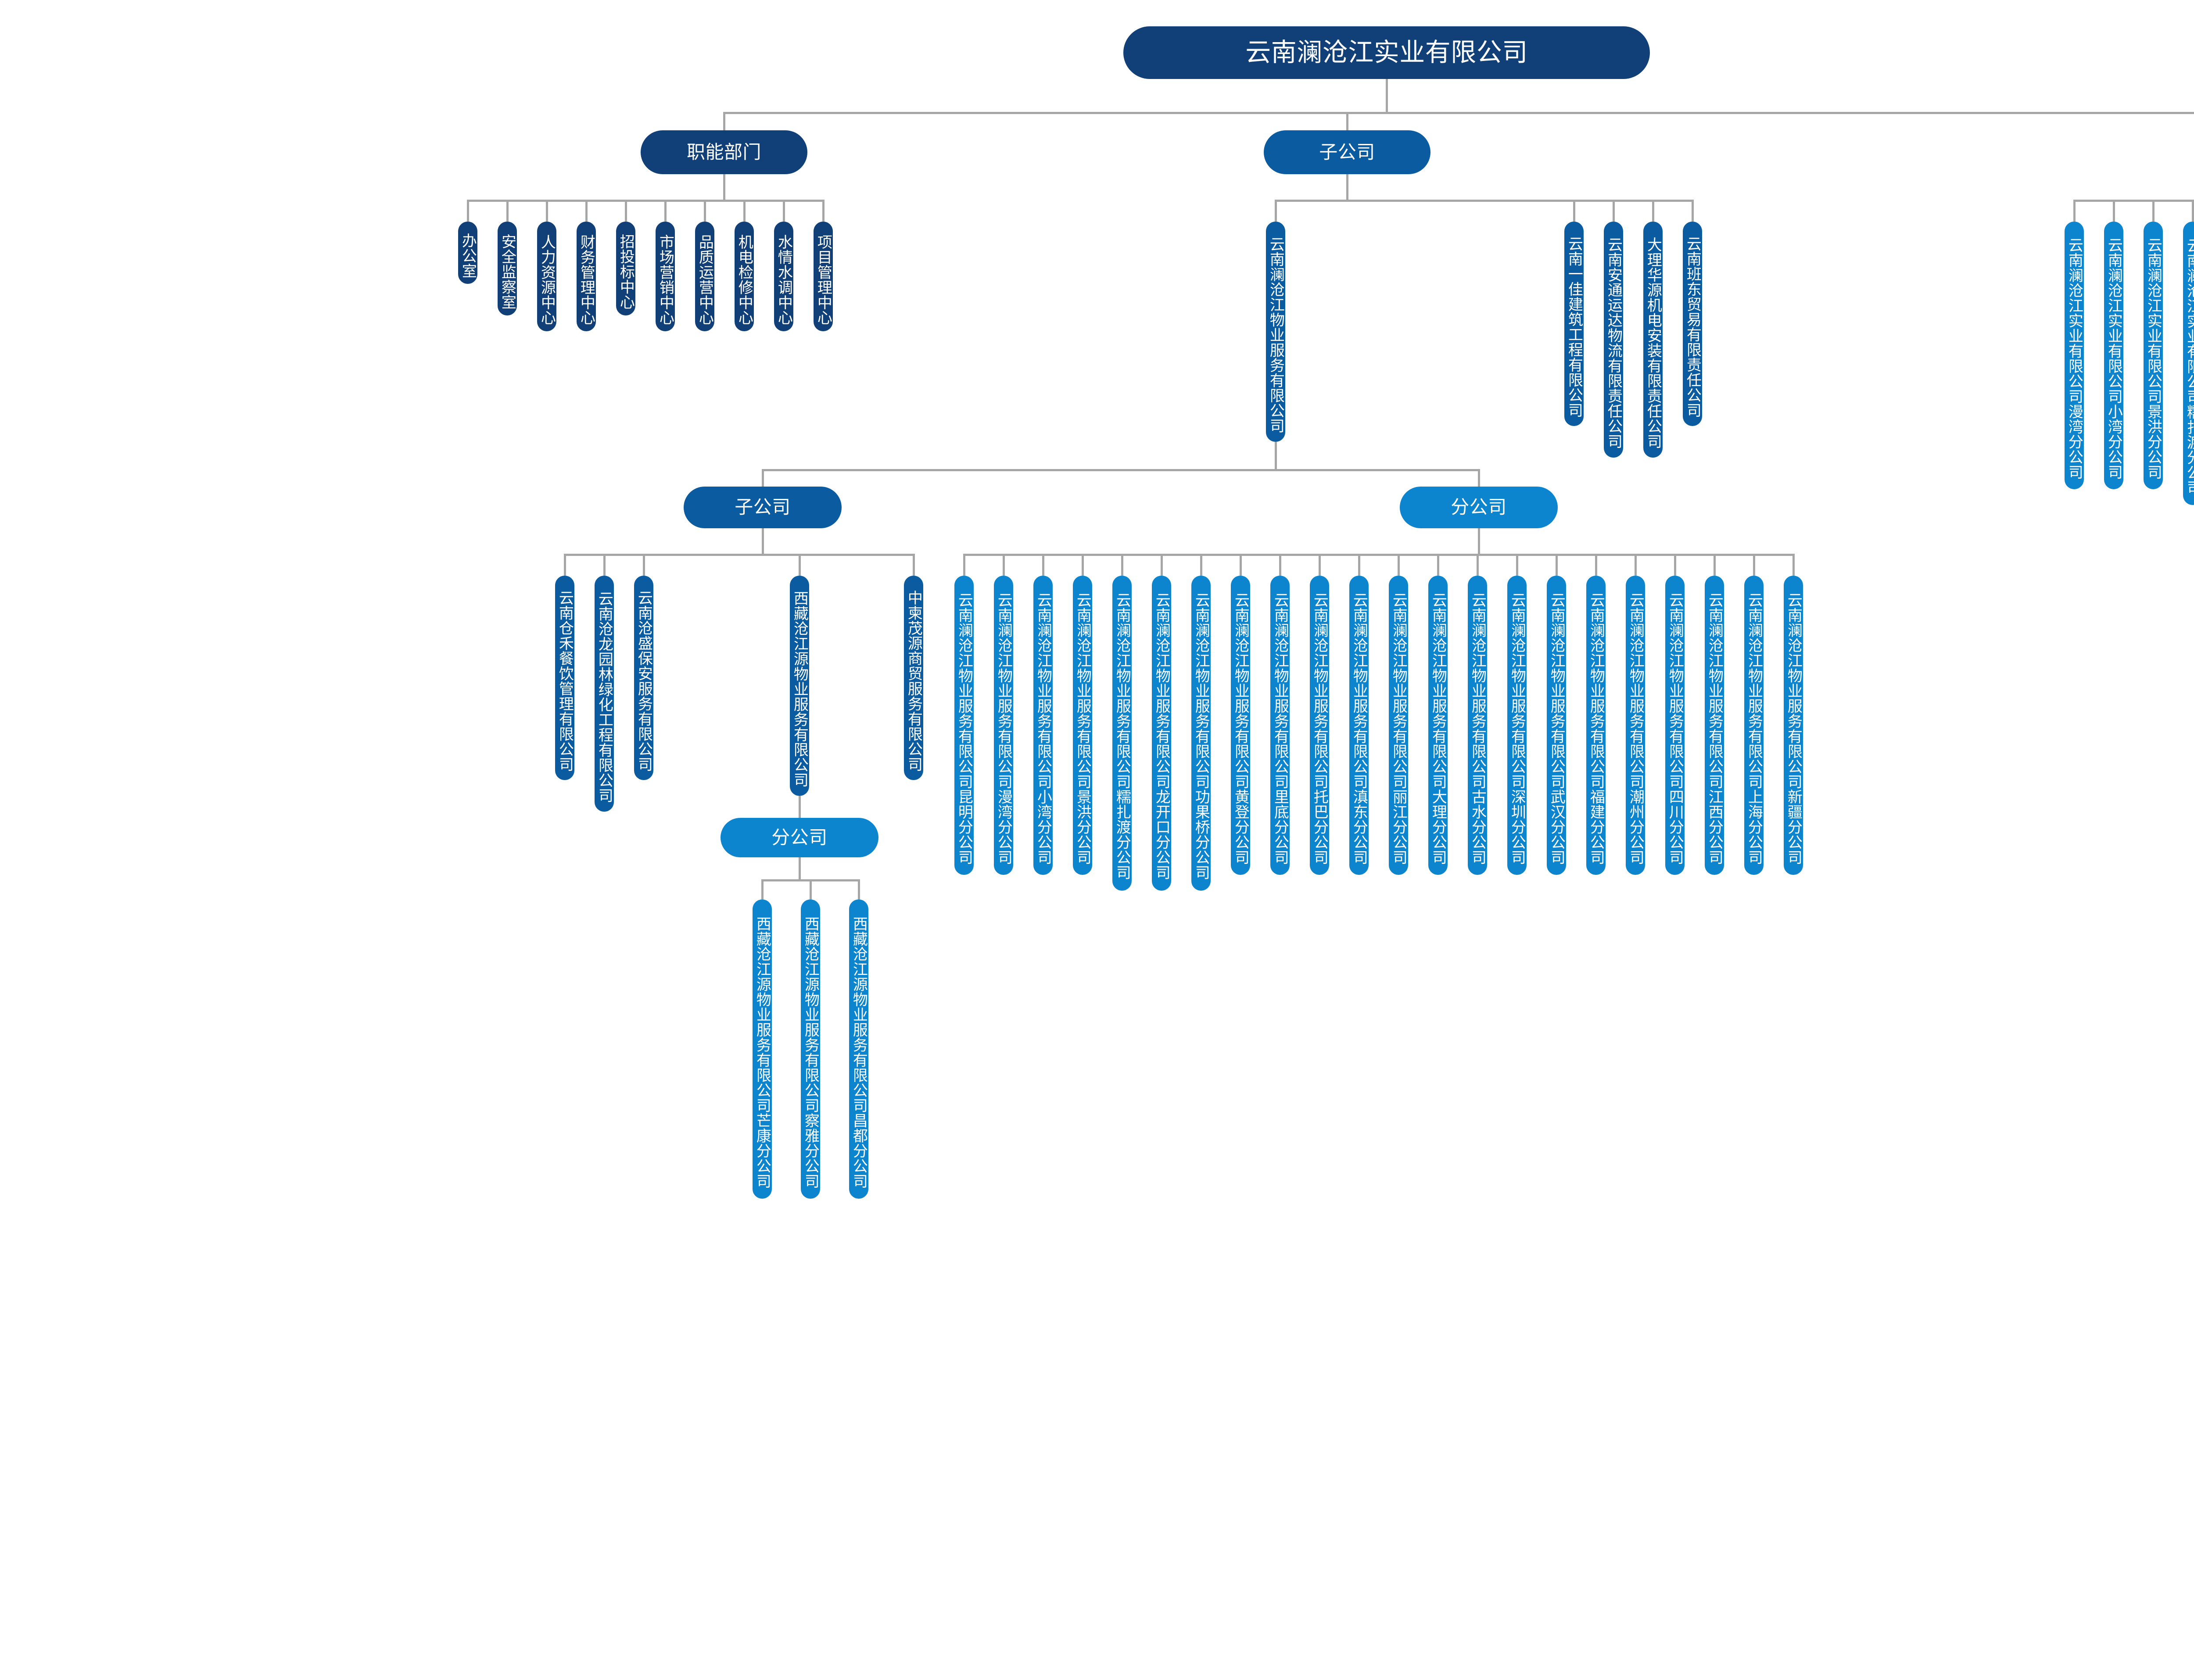  I want to click on property-branch-node-3: 云南澜沧江物业服务有限公司景洪分公司, so click(1082, 725).